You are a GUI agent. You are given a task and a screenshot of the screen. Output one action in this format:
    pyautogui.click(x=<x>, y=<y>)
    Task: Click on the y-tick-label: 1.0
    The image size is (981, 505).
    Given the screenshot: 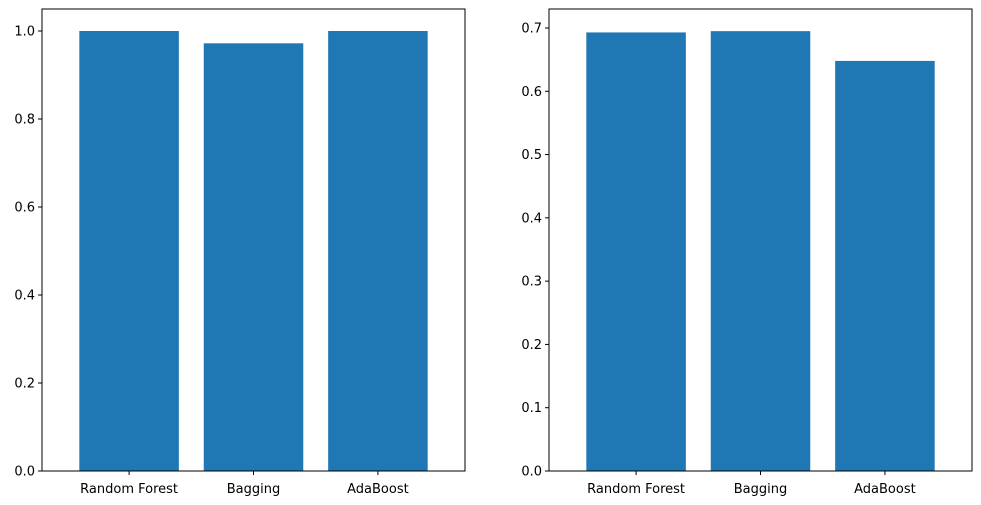 What is the action you would take?
    pyautogui.click(x=24, y=32)
    